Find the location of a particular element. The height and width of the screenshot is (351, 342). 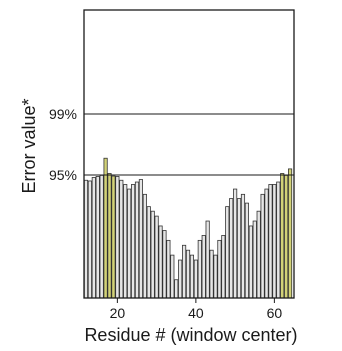

reference-line-label: 95% is located at coordinates (63, 175).